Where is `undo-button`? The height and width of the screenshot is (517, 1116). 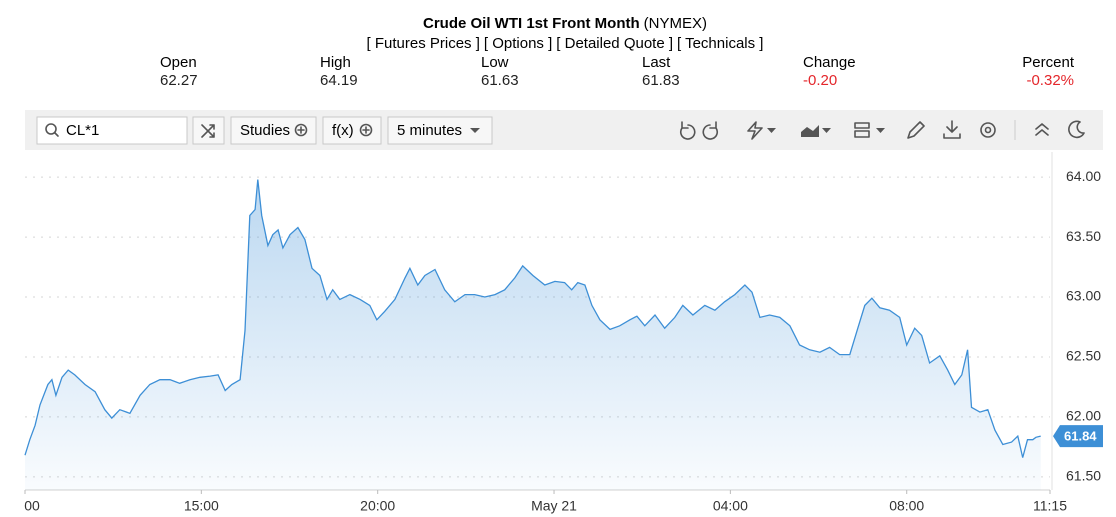
undo-button is located at coordinates (687, 130).